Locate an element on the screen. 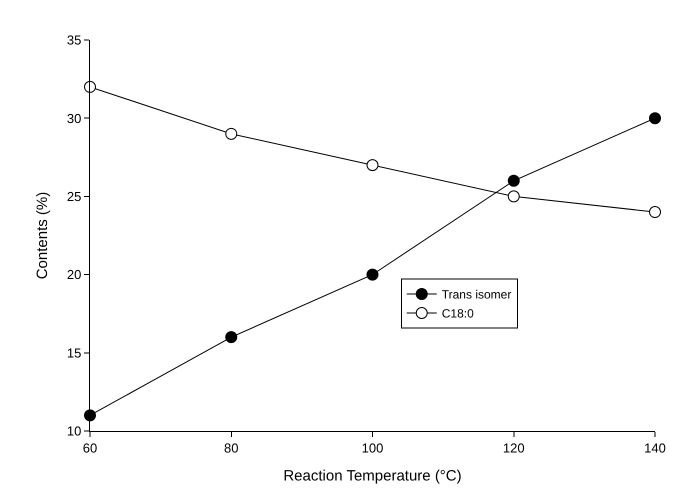 This screenshot has width=695, height=501. y-axis-title: Contents (%) is located at coordinates (43, 236).